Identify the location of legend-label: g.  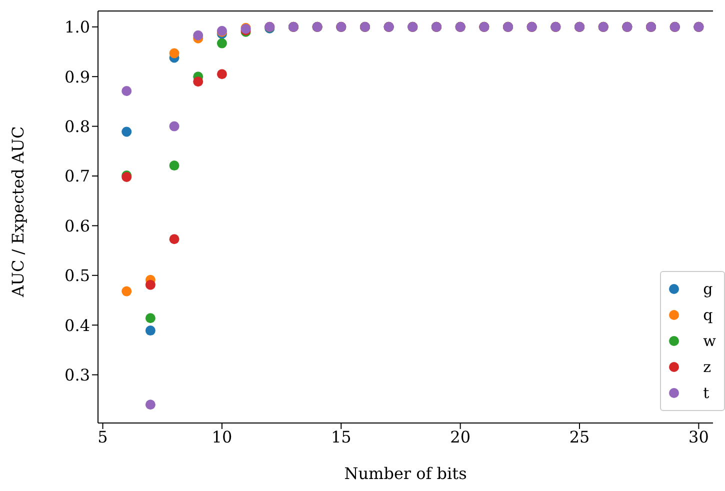
(708, 289).